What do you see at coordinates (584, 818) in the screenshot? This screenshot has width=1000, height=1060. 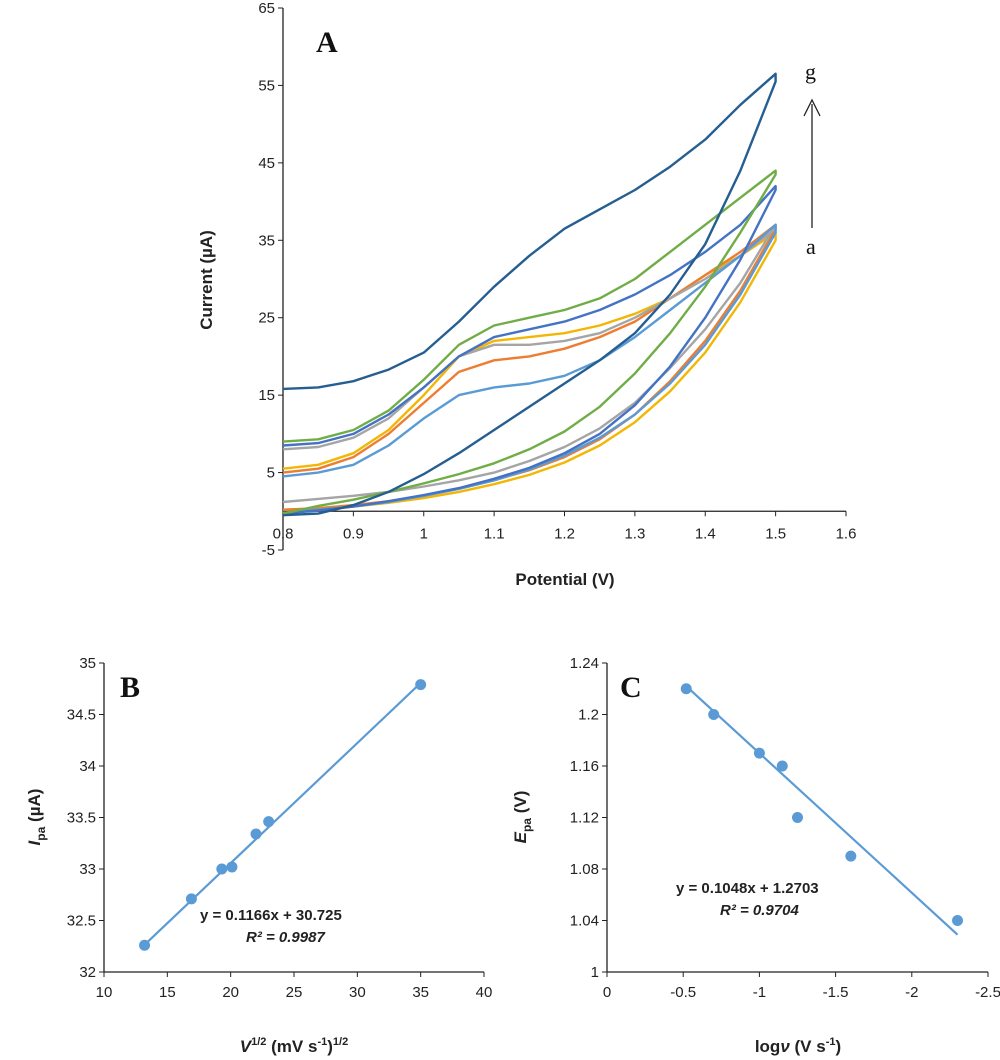 I see `y-tick-label: 1.12` at bounding box center [584, 818].